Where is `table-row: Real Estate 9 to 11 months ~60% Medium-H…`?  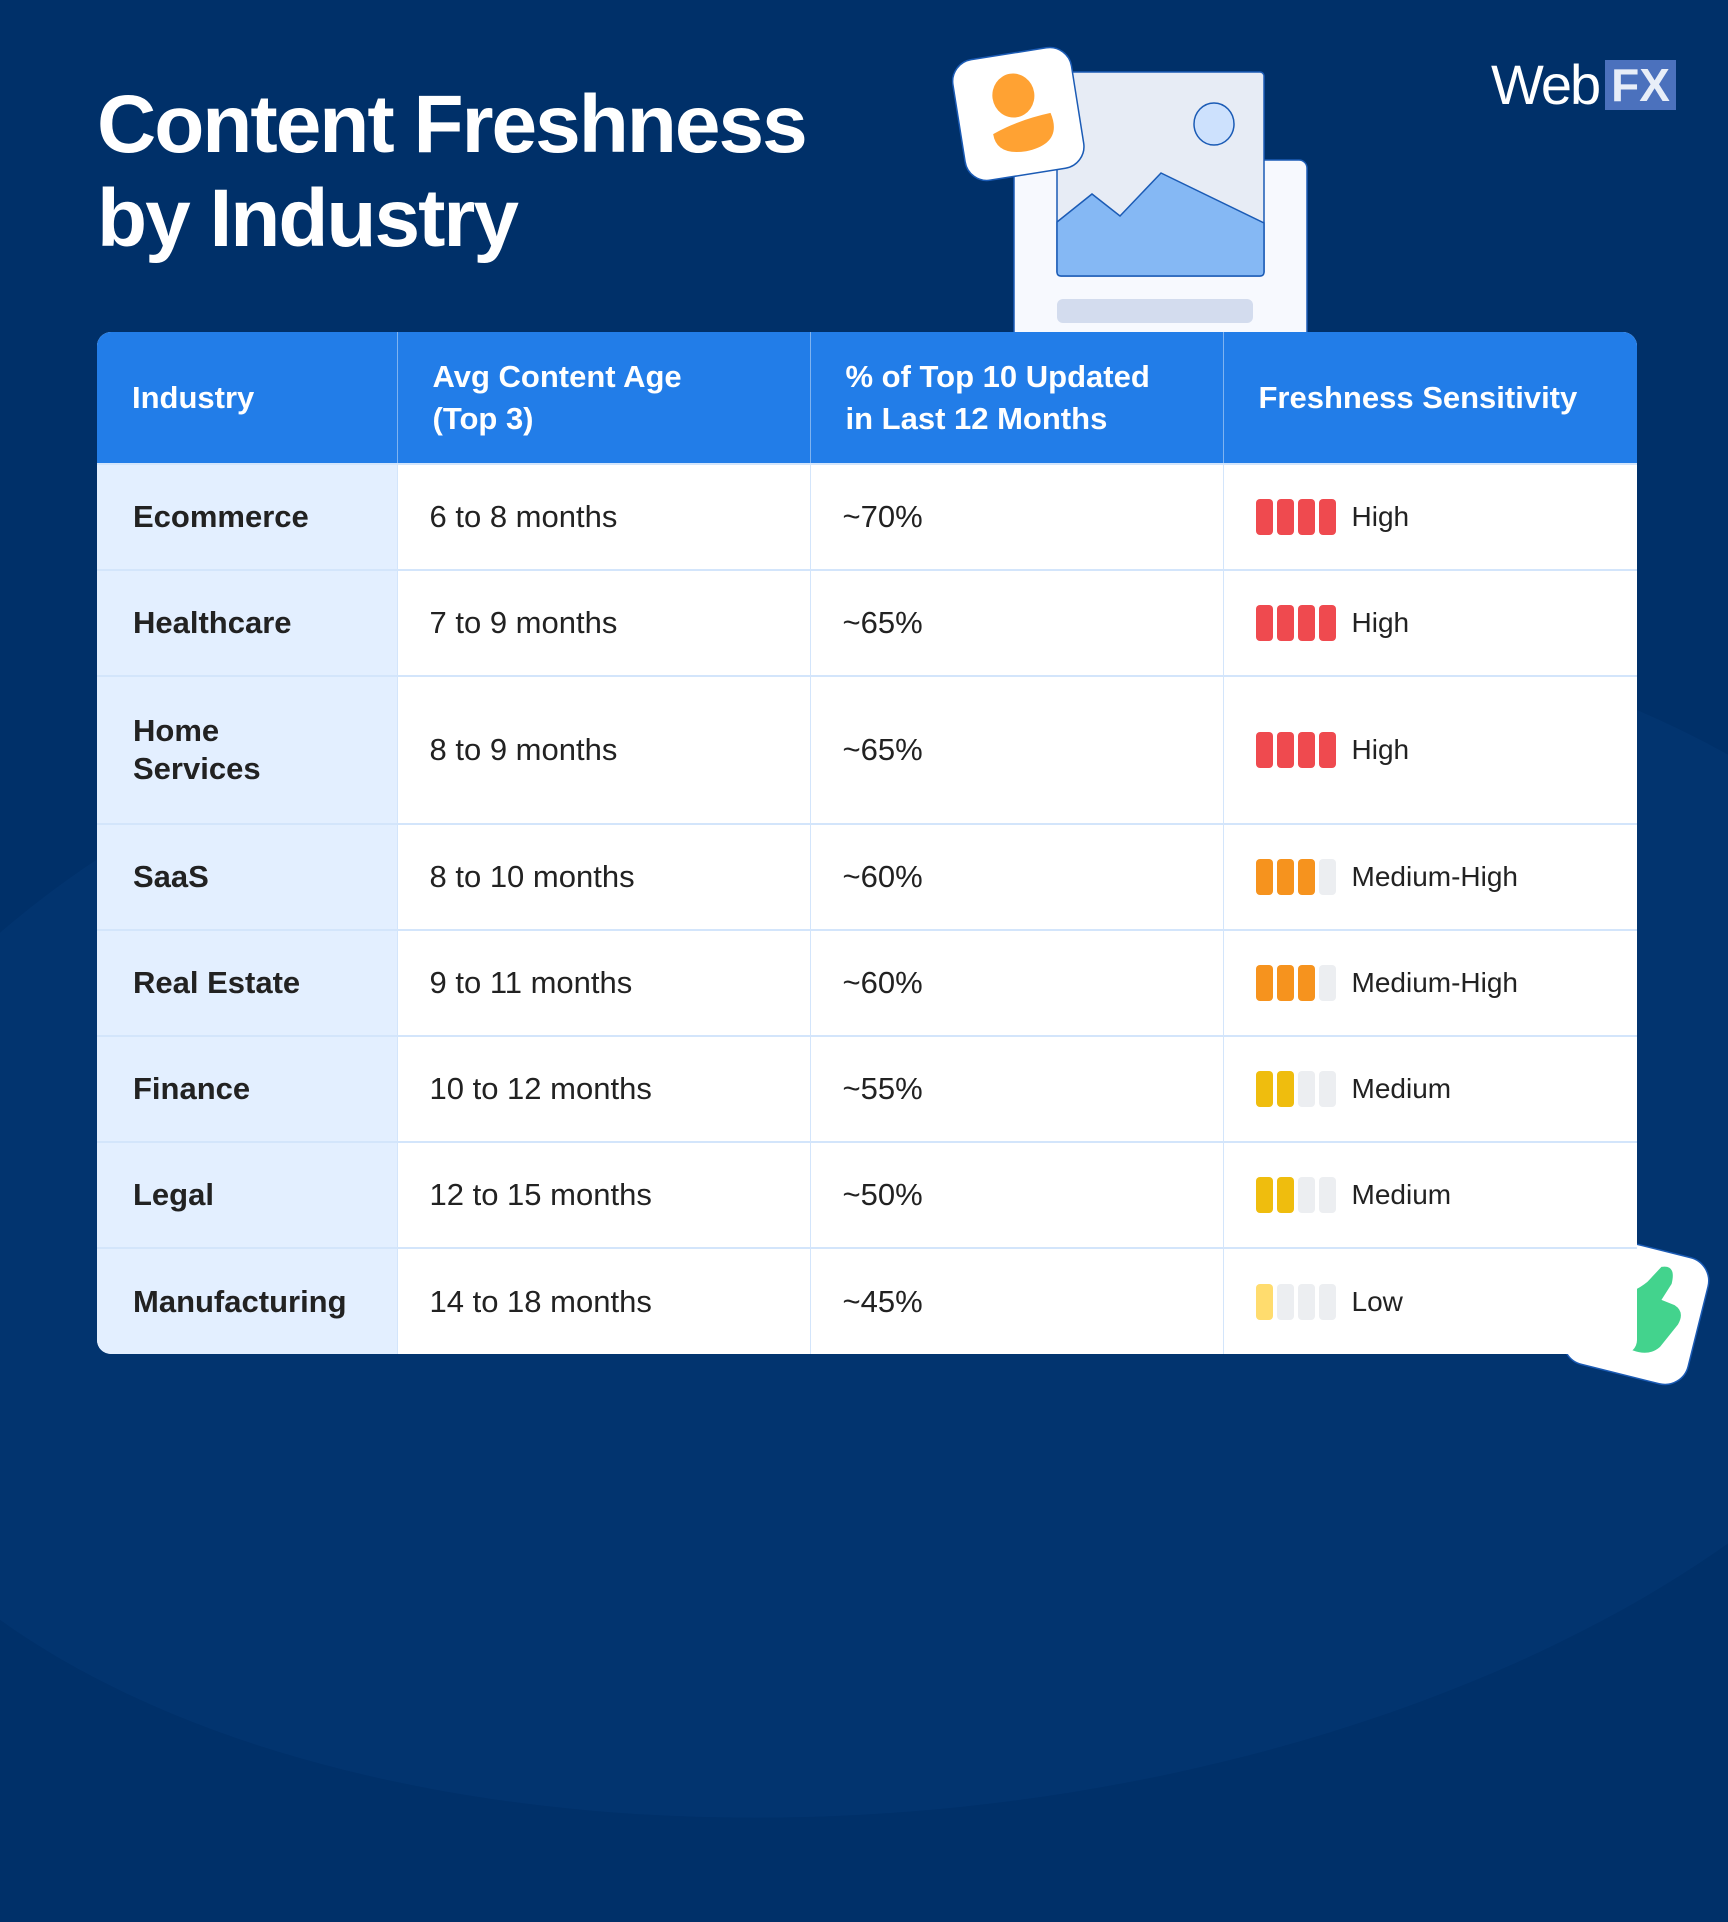
table-row: Real Estate 9 to 11 months ~60% Medium-H… is located at coordinates (867, 982).